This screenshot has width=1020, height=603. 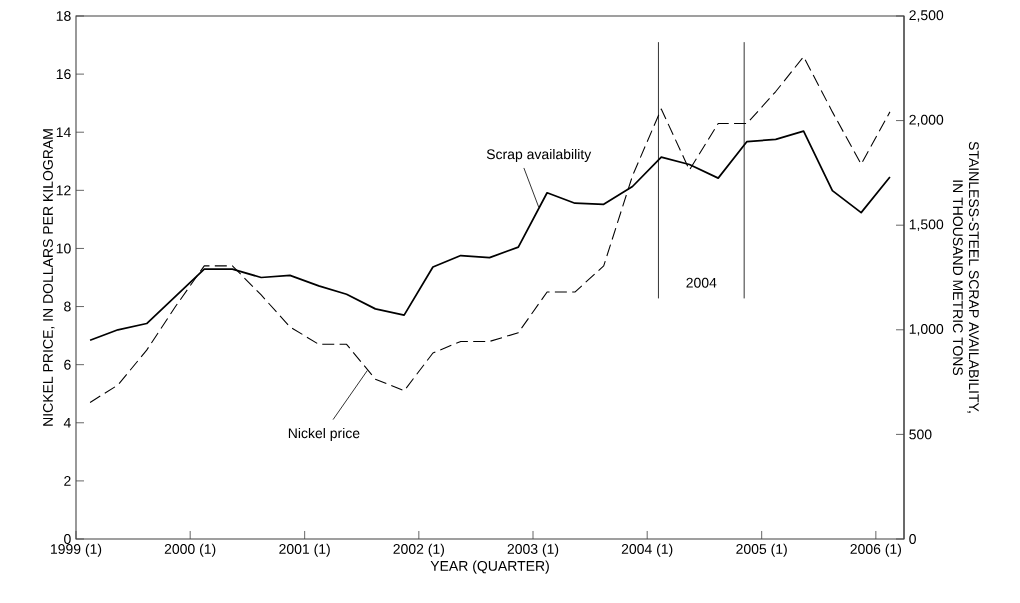 I want to click on y-tick-label: 14, so click(x=63, y=132).